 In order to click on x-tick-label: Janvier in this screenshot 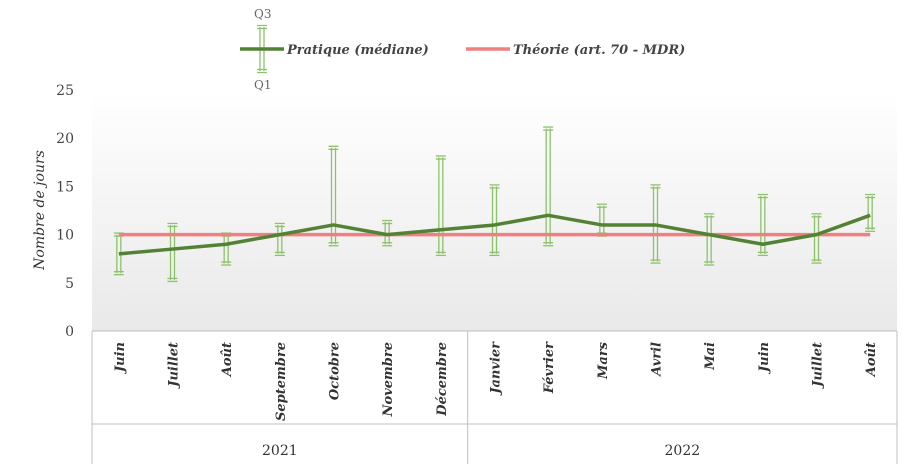, I will do `click(496, 369)`.